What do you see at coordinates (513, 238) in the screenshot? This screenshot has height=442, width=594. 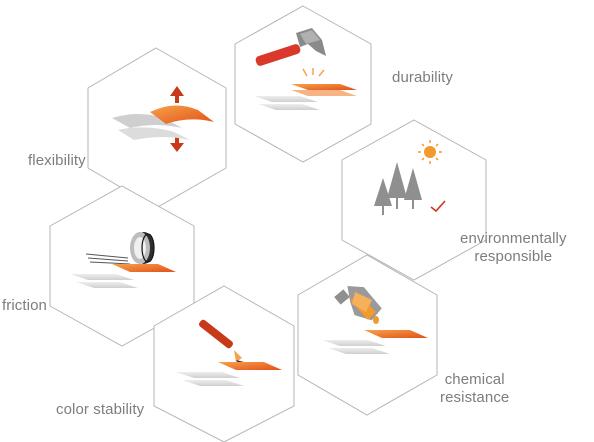 I see `label-line: environmentally` at bounding box center [513, 238].